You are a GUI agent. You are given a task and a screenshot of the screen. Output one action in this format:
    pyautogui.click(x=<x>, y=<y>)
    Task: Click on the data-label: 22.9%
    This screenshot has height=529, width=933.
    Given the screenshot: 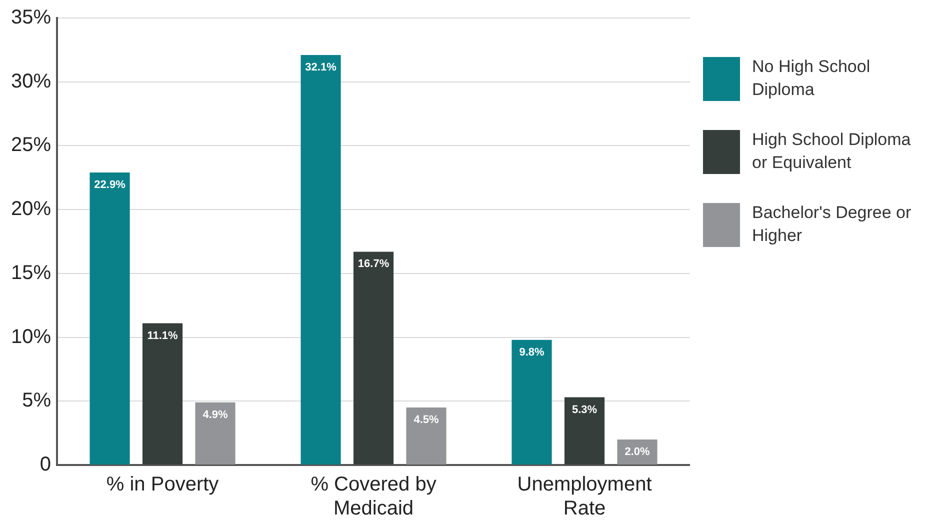 What is the action you would take?
    pyautogui.click(x=110, y=185)
    